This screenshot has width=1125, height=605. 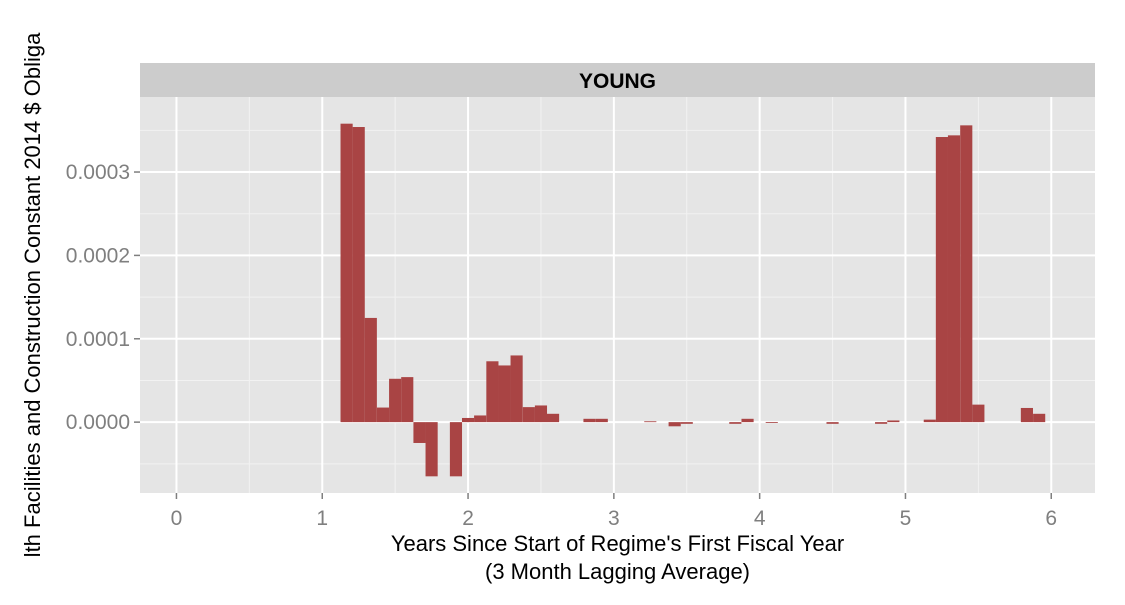 I want to click on x-axis-subtitle: (3 Month Lagging Average), so click(x=617, y=571).